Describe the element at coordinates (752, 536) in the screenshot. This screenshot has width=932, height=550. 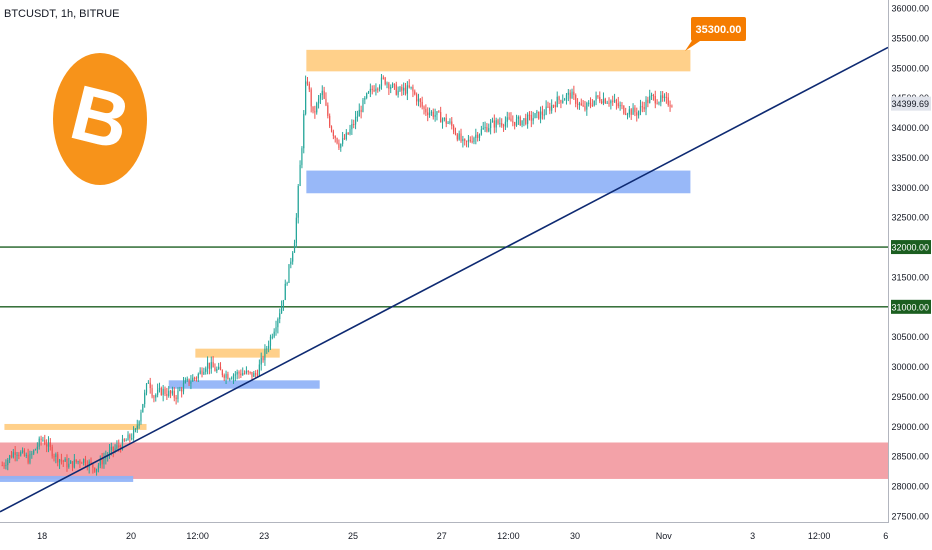
I see `time-tick-label: 3` at that location.